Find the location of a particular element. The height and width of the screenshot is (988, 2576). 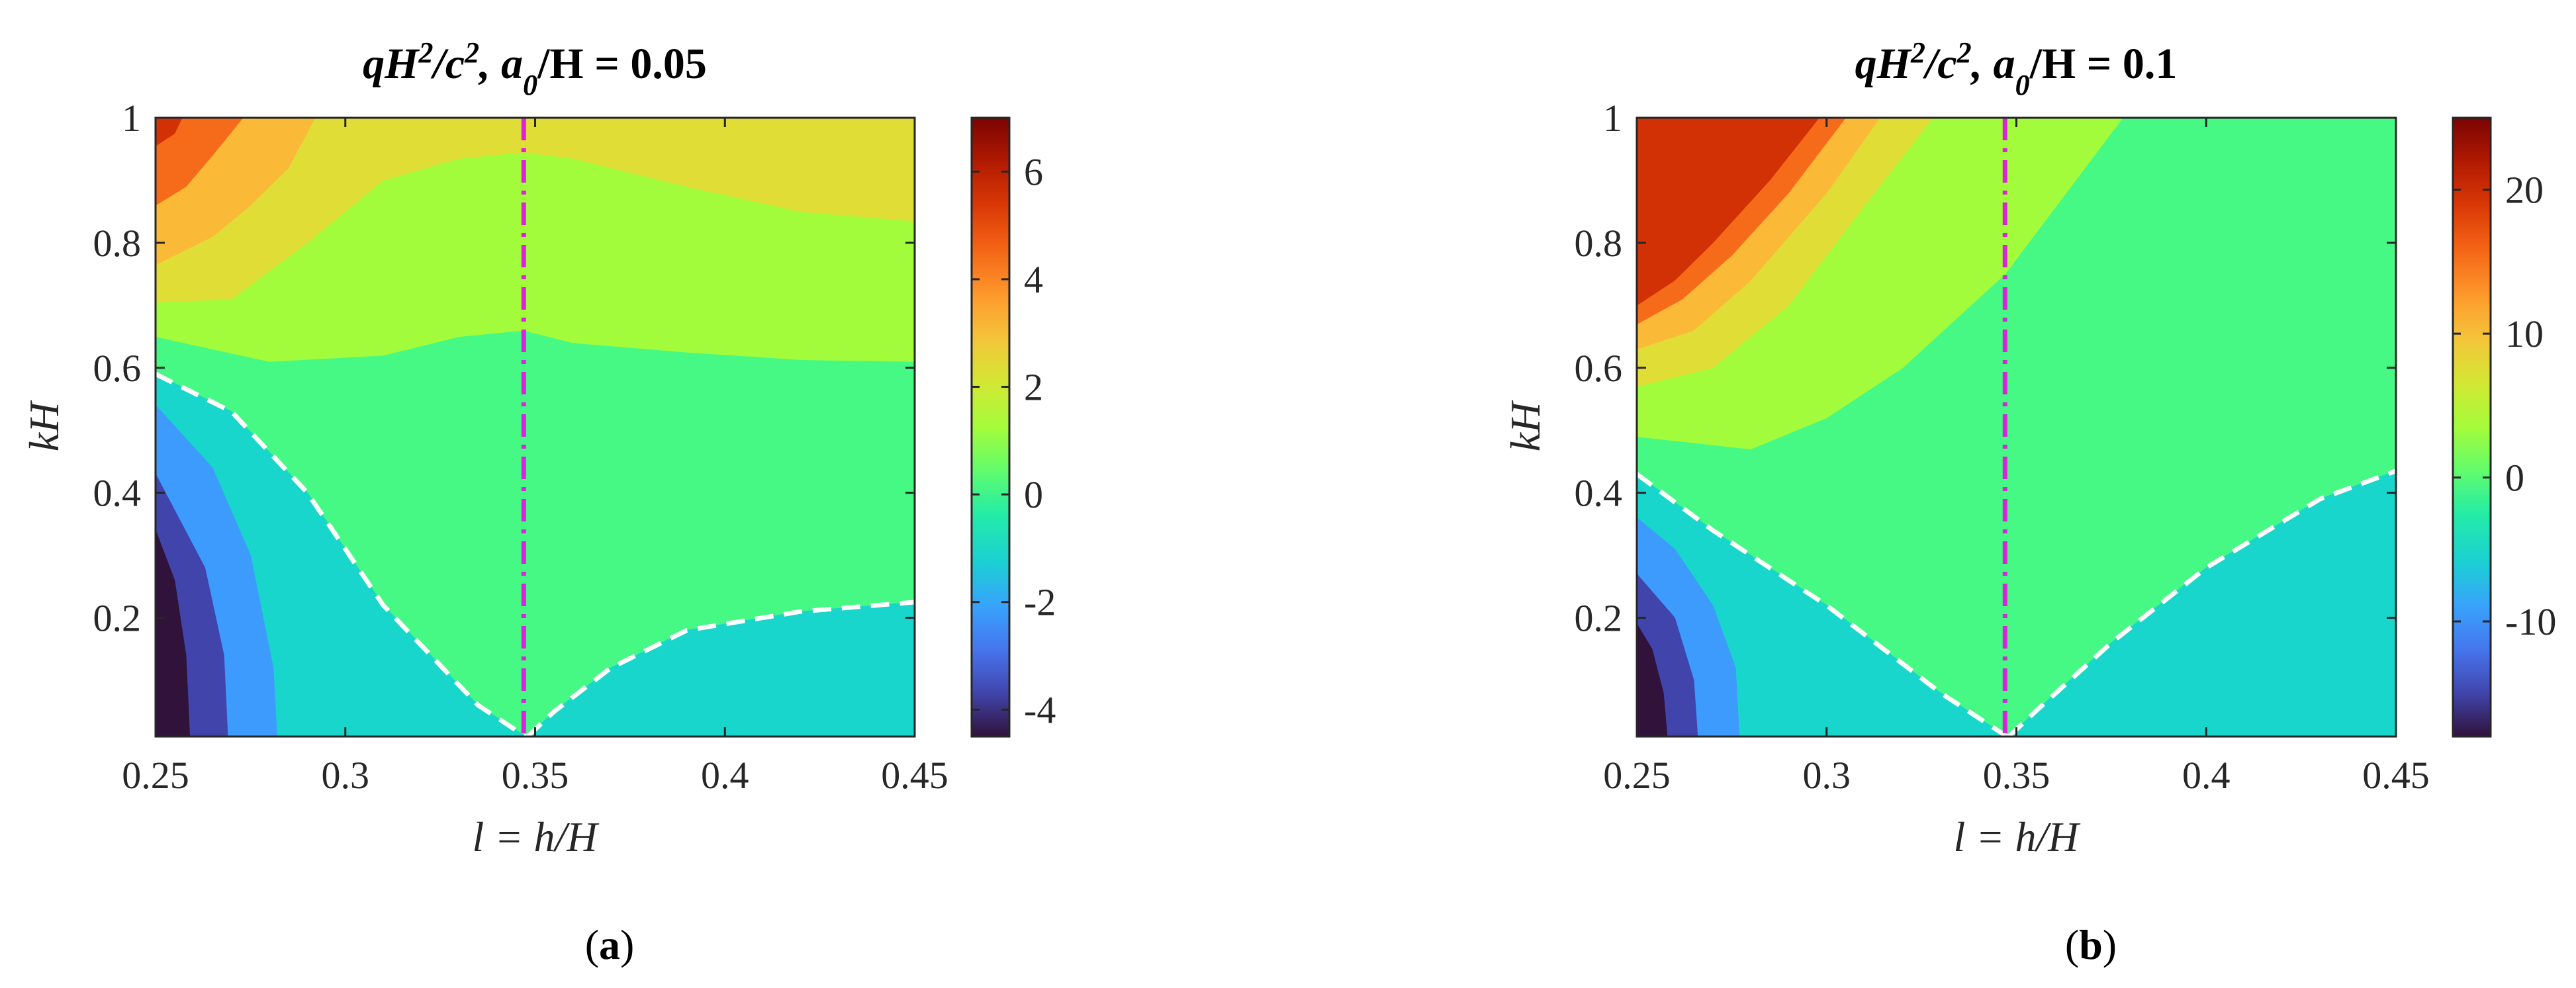

panel-b-caption: (b) is located at coordinates (2091, 944).